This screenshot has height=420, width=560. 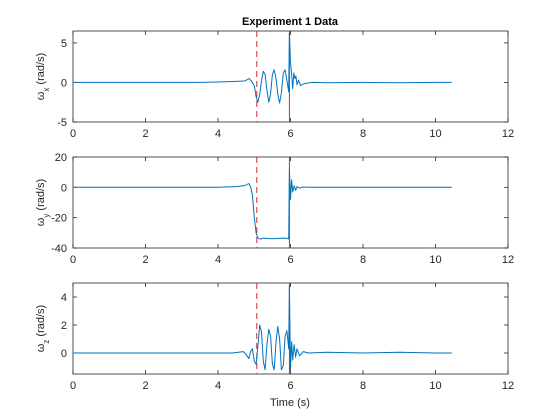 I want to click on y-axis-label: ωx (rad/s), so click(x=43, y=76).